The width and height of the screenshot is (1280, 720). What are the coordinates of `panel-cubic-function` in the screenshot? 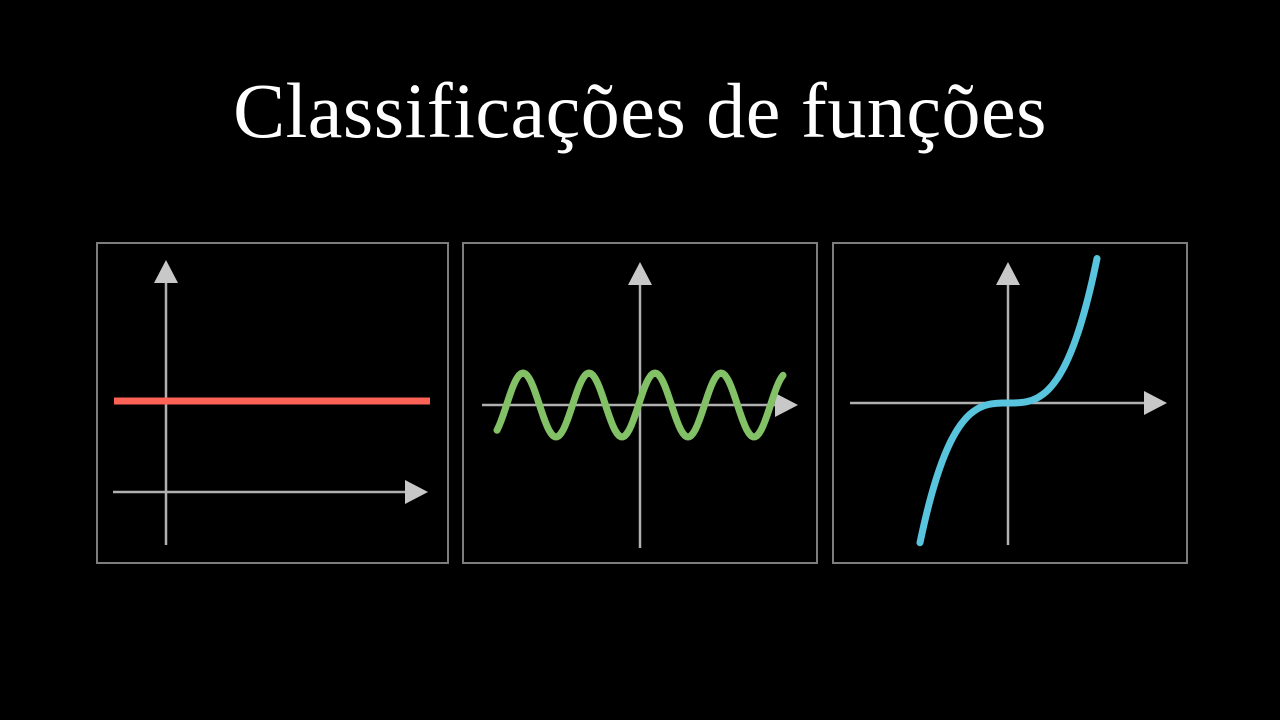 It's located at (1010, 403).